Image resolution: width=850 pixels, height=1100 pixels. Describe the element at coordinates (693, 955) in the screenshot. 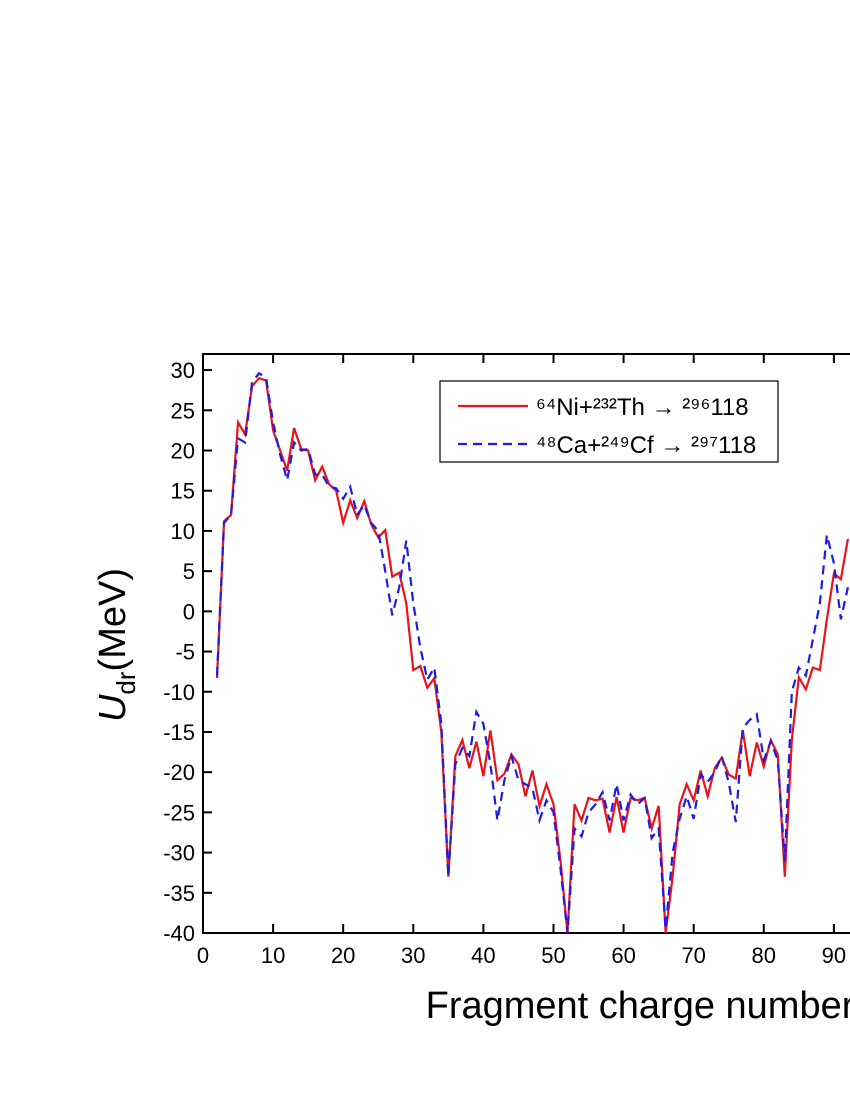

I see `x-tick-label: 70` at that location.